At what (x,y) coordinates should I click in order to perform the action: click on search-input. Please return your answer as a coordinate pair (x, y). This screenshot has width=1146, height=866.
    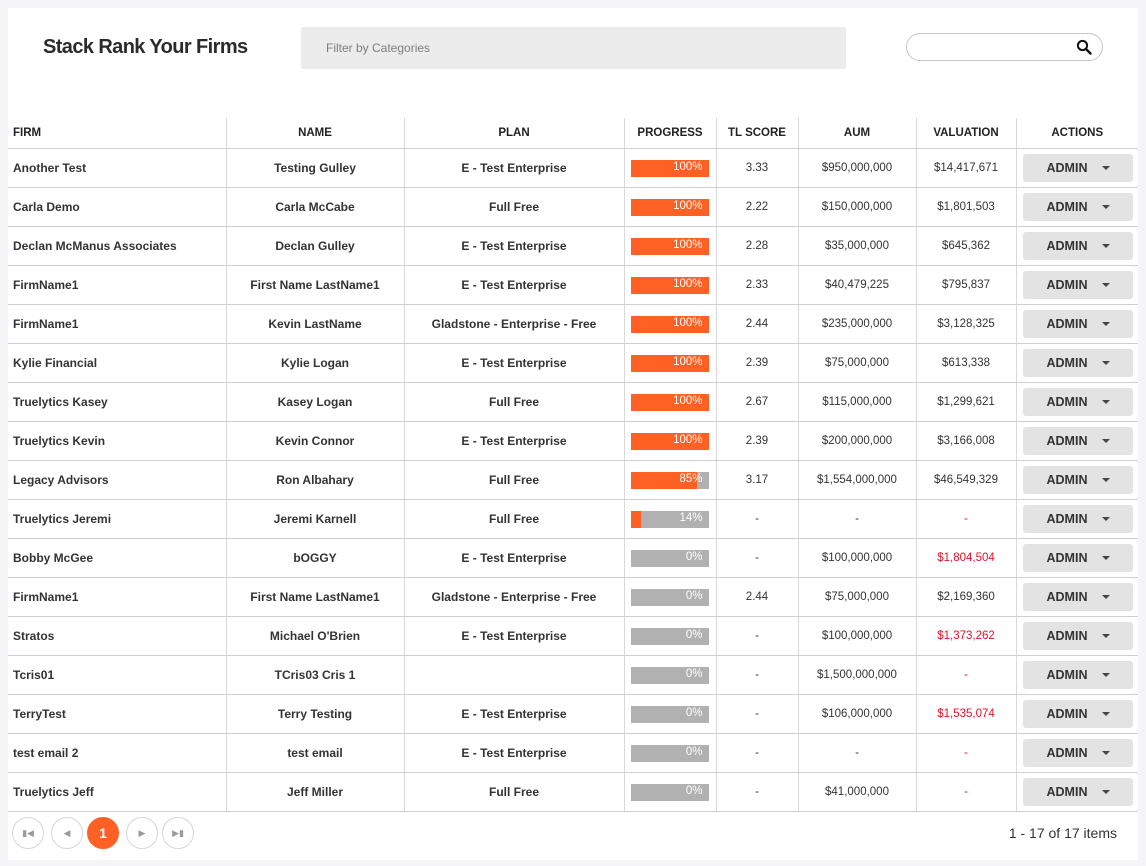
    Looking at the image, I should click on (1004, 47).